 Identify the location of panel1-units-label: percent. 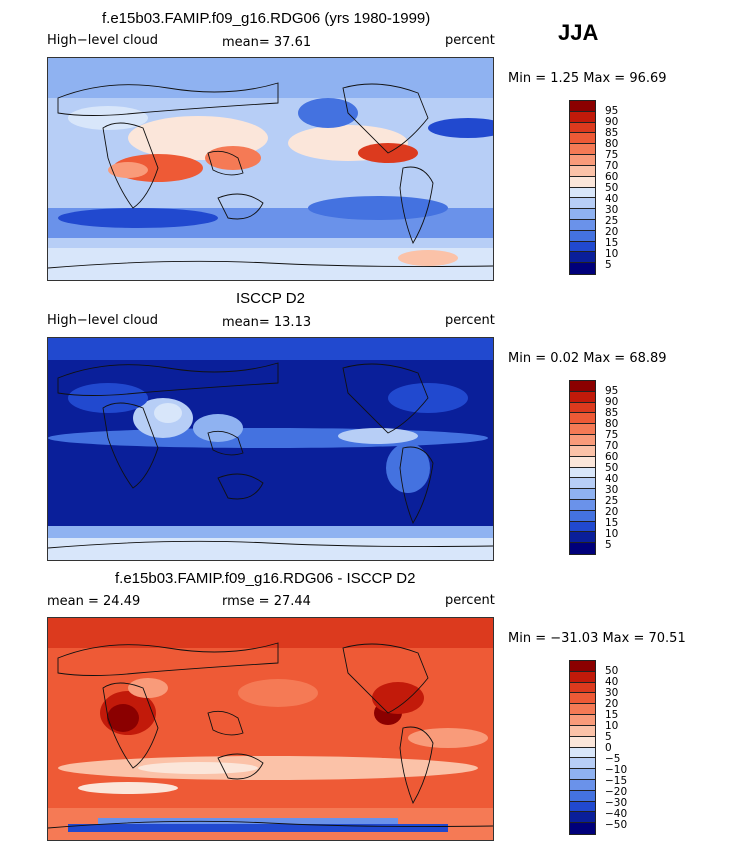
(470, 40).